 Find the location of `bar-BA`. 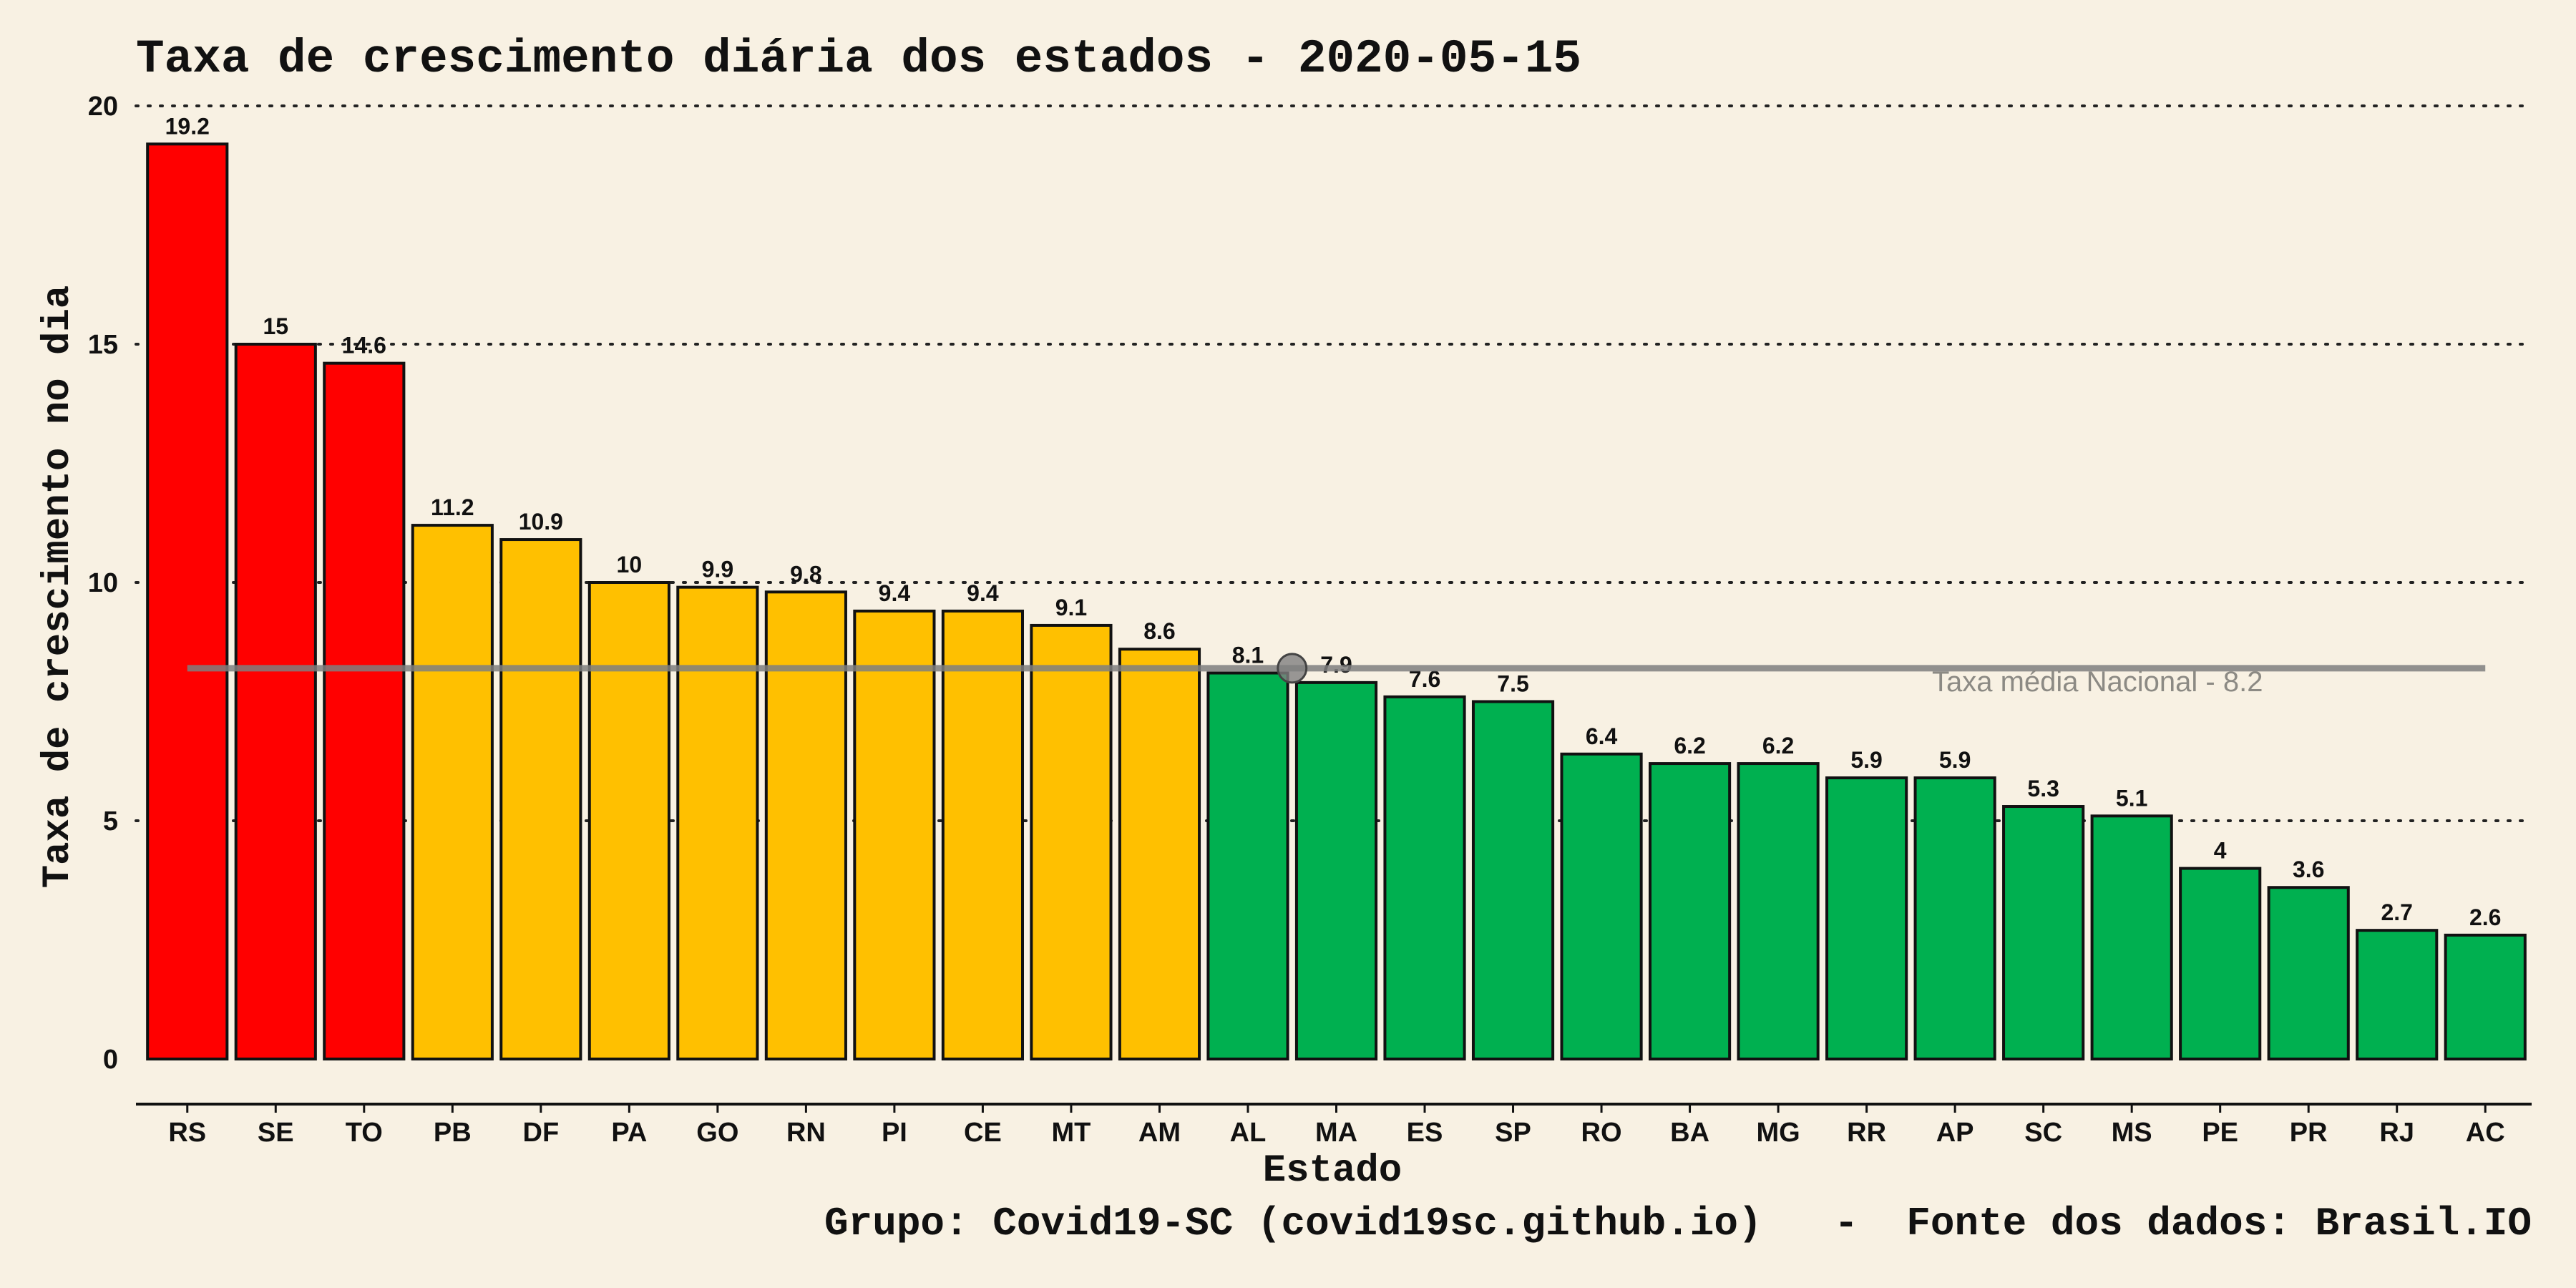

bar-BA is located at coordinates (1690, 911).